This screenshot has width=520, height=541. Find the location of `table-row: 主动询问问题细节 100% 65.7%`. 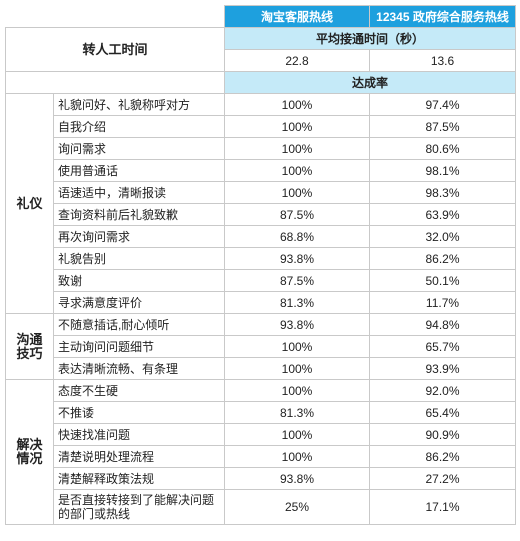

table-row: 主动询问问题细节 100% 65.7% is located at coordinates (261, 346).